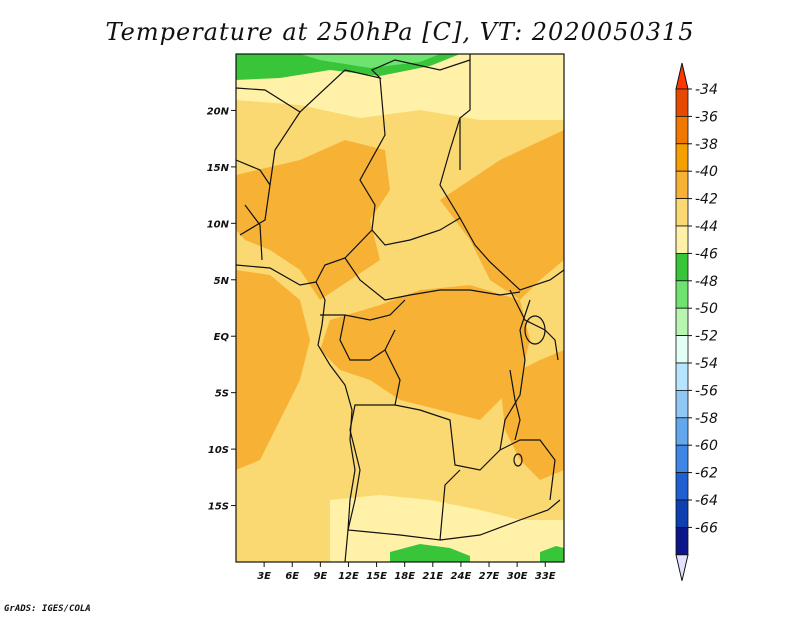 This screenshot has height=618, width=800. Describe the element at coordinates (222, 337) in the screenshot. I see `y-tick-label: EQ` at that location.